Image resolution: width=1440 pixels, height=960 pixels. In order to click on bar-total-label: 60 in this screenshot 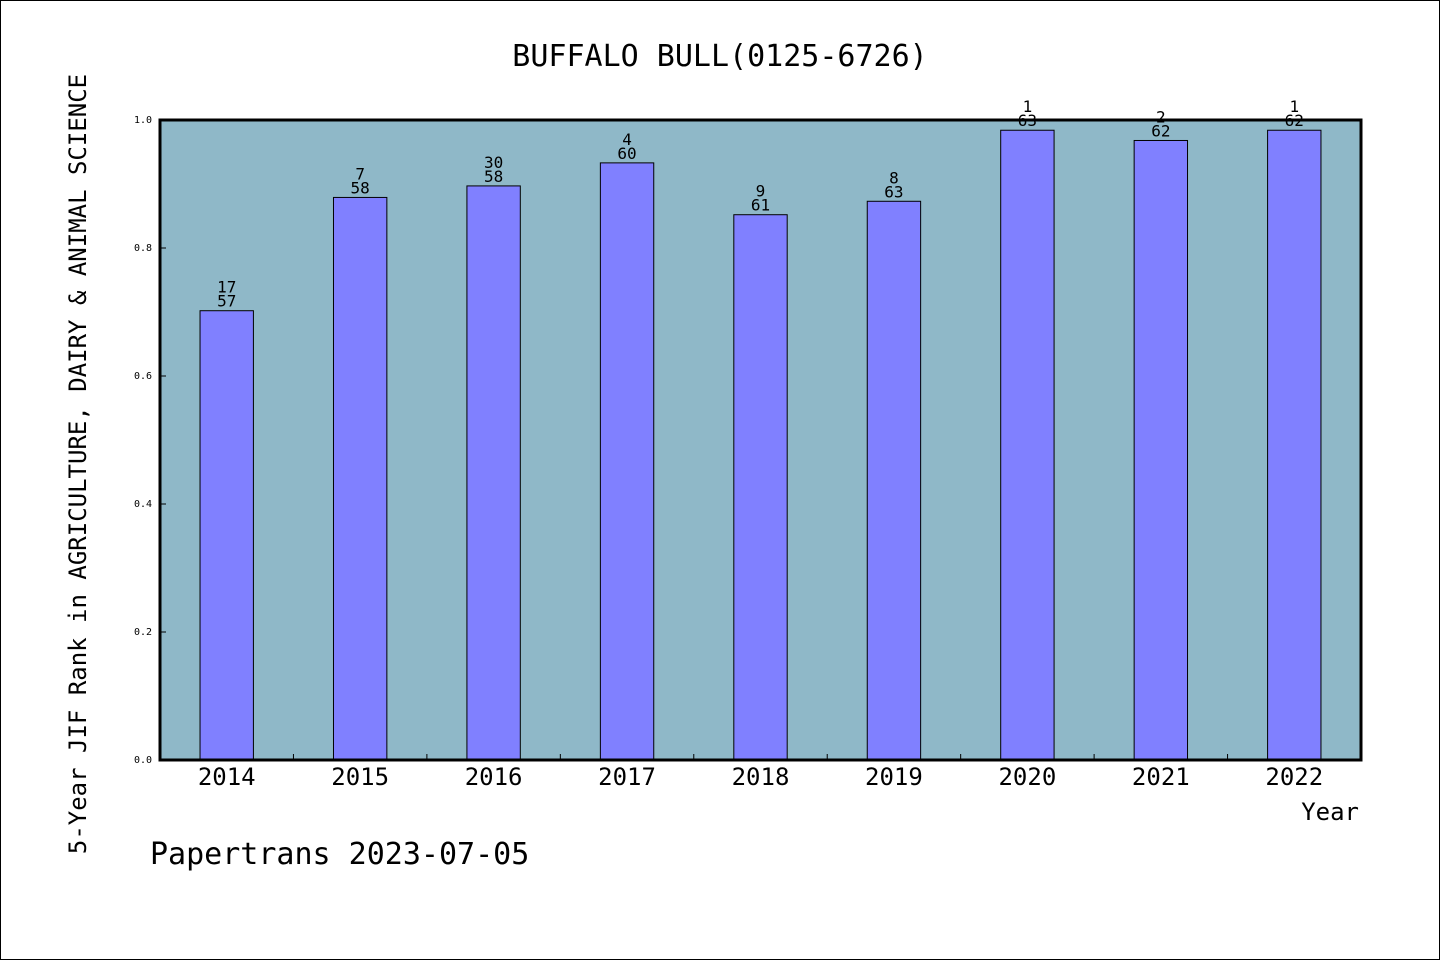, I will do `click(626, 153)`.